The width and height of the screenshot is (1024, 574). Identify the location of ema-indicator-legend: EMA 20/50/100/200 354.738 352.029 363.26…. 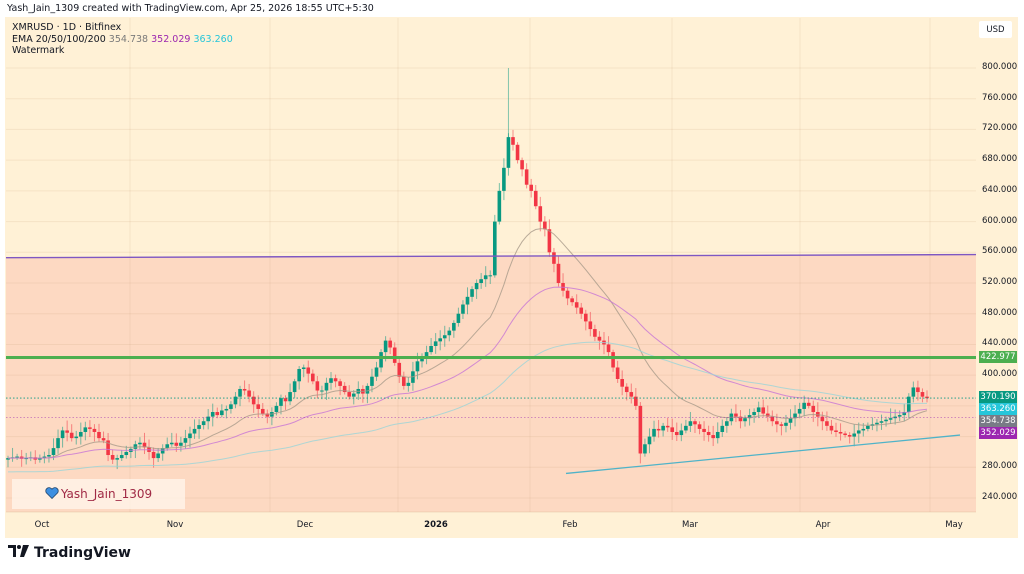
(122, 40).